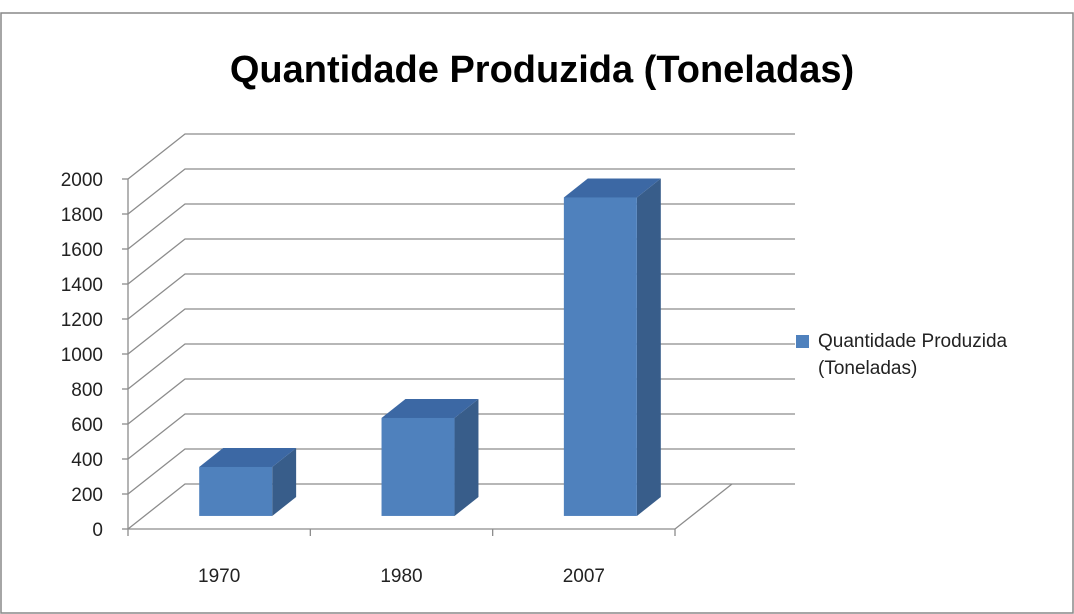 The width and height of the screenshot is (1074, 614). I want to click on y-tick-label: 400, so click(87, 460).